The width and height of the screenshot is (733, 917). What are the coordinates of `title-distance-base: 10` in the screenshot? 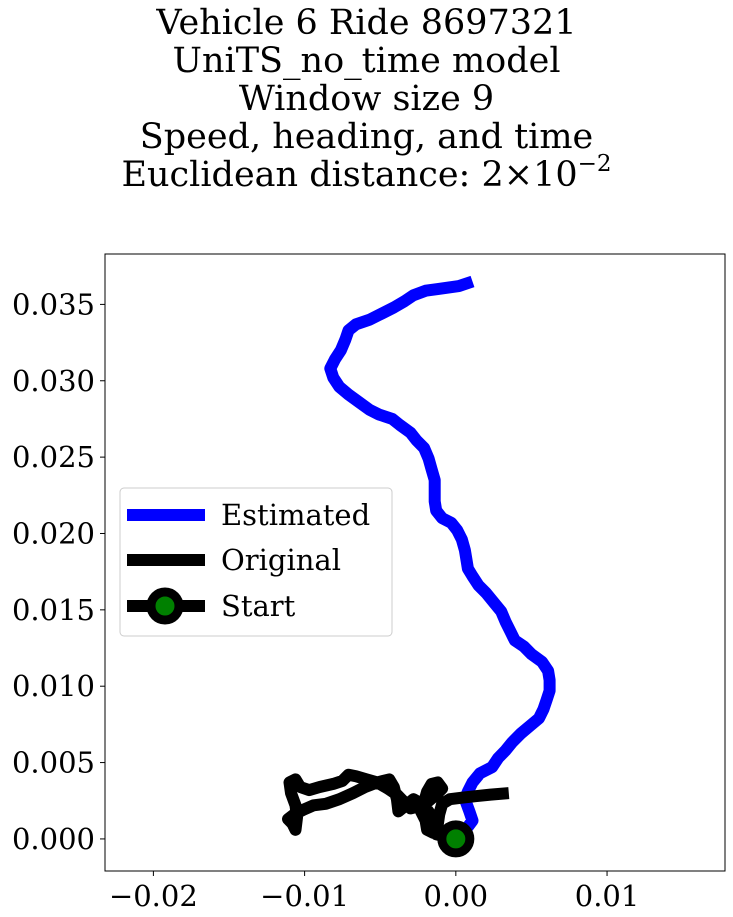 It's located at (555, 175).